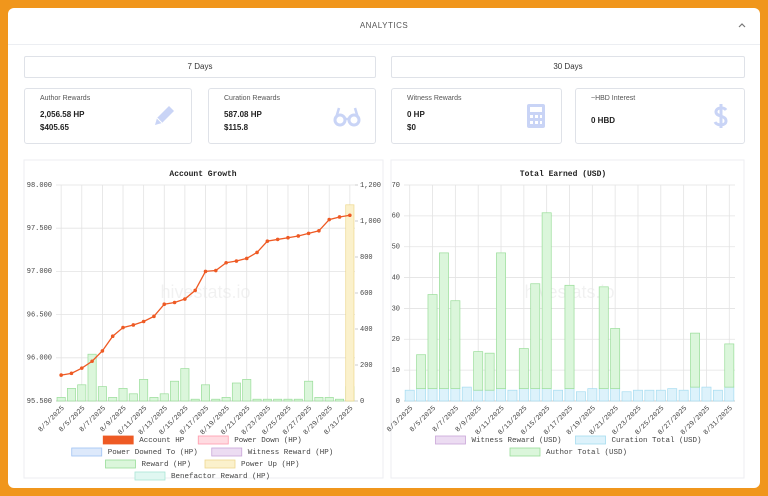 The height and width of the screenshot is (496, 768). I want to click on y2-tick-label: 1,200, so click(370, 186).